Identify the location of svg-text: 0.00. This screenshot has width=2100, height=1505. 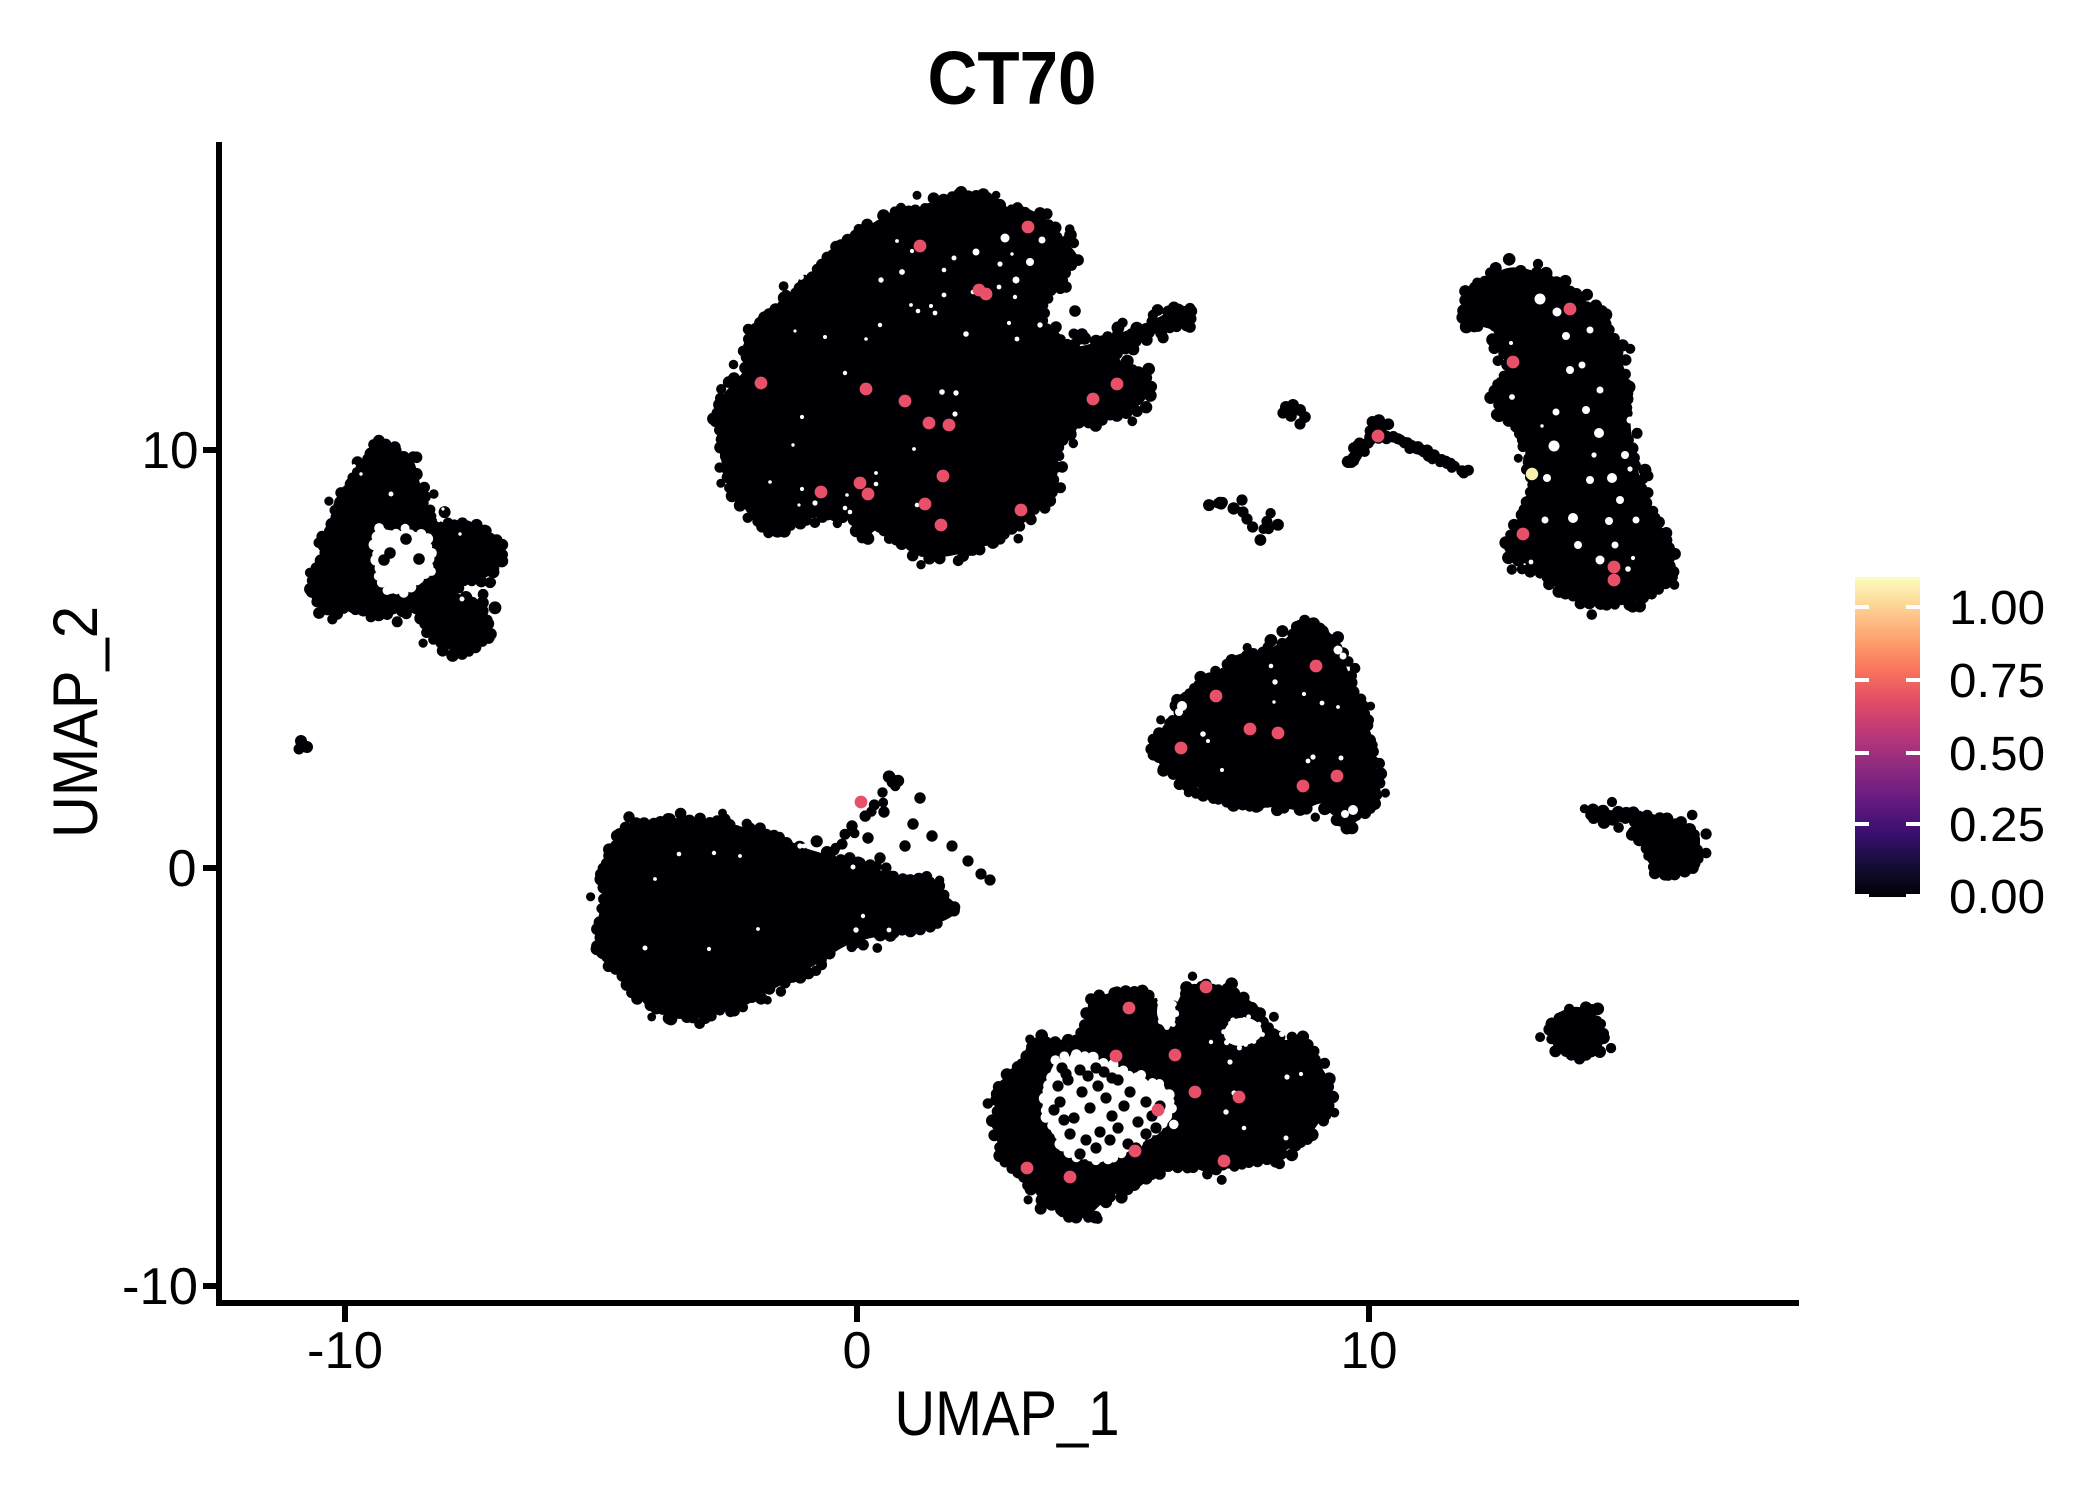
(1997, 897).